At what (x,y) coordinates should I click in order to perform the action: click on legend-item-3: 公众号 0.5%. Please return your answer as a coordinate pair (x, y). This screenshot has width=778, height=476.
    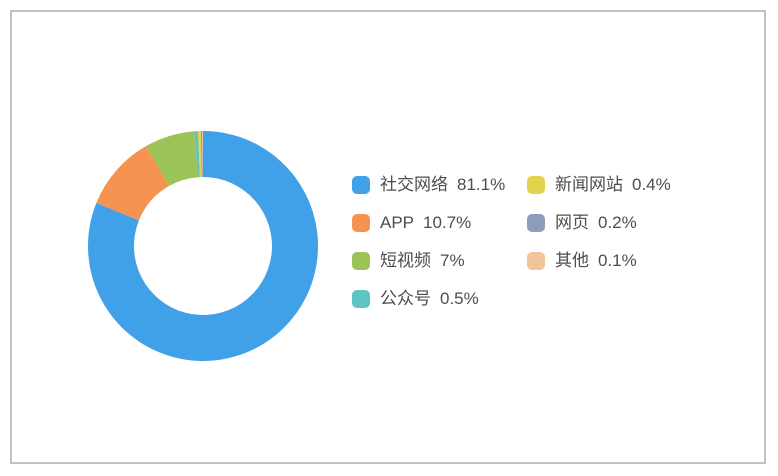
    Looking at the image, I should click on (428, 299).